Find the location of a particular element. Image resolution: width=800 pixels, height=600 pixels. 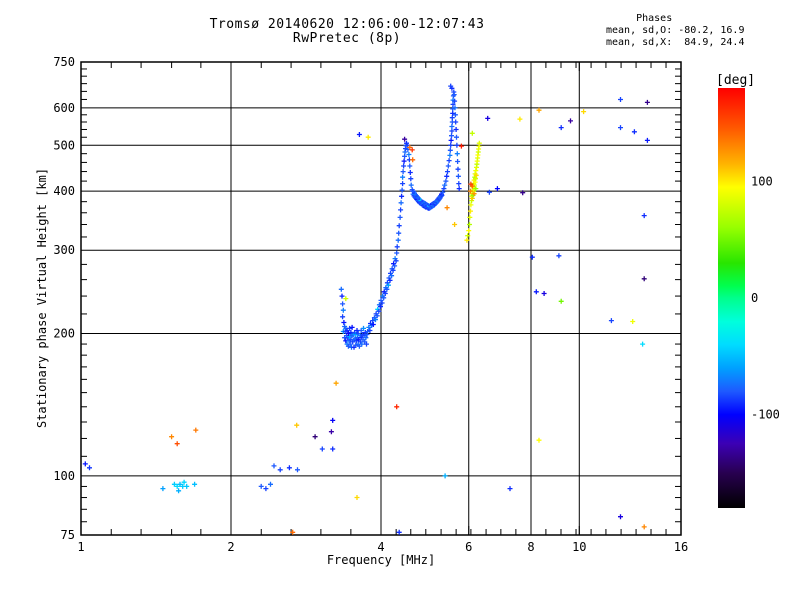

colorbar-unit-label: [deg] is located at coordinates (735, 80).